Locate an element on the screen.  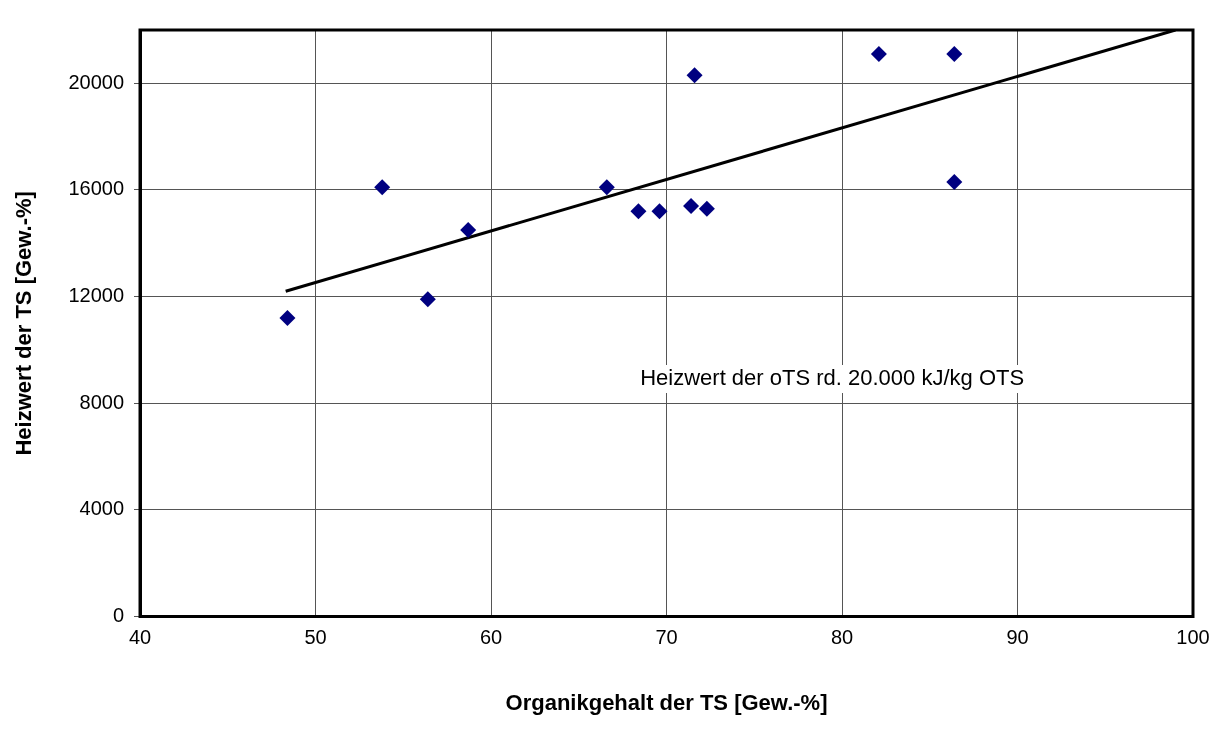
x-tick-label: 90 is located at coordinates (1017, 637).